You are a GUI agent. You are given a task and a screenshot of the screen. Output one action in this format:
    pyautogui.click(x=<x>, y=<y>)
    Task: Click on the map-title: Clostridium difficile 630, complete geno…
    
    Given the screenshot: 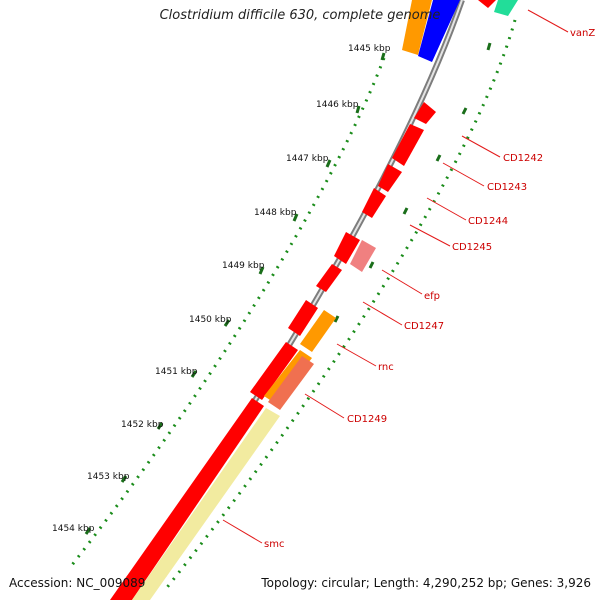 What is the action you would take?
    pyautogui.click(x=300, y=15)
    